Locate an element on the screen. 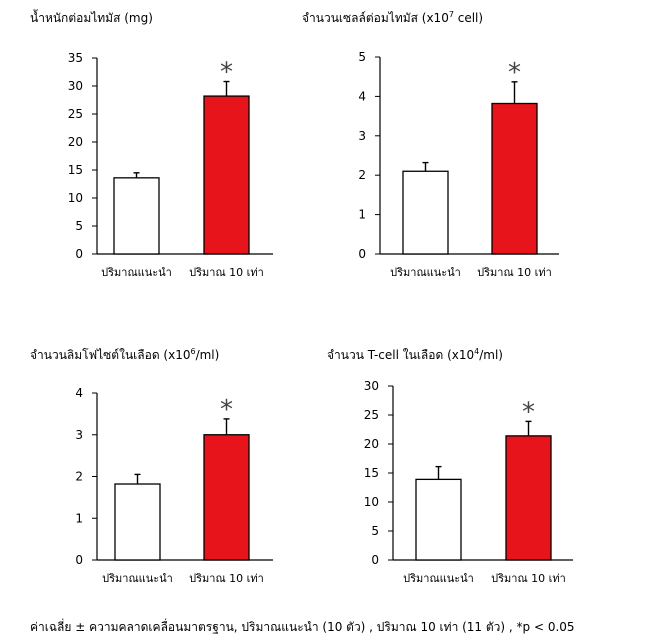  title-superscript: 6 is located at coordinates (193, 351).